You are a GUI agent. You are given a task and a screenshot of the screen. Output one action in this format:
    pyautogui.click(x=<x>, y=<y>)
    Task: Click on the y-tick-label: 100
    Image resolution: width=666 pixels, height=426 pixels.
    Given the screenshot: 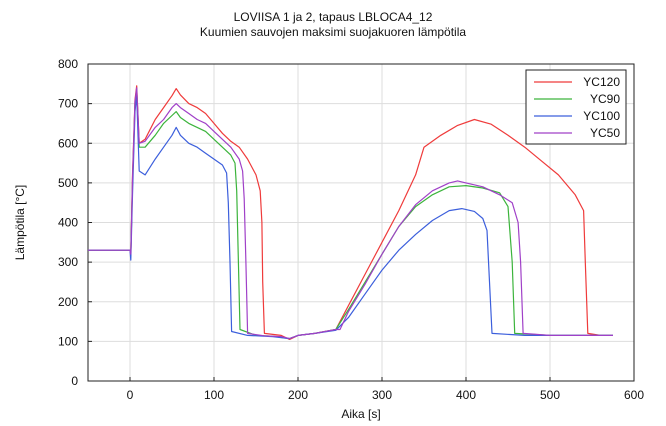 What is the action you would take?
    pyautogui.click(x=68, y=341)
    